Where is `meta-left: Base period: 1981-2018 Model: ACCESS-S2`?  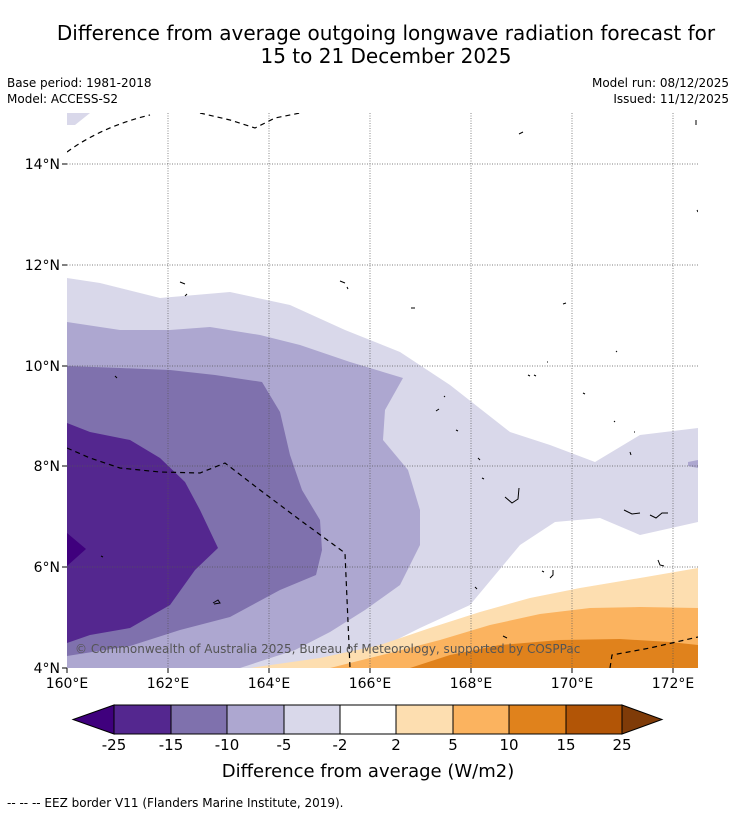 meta-left: Base period: 1981-2018 Model: ACCESS-S2 is located at coordinates (79, 91).